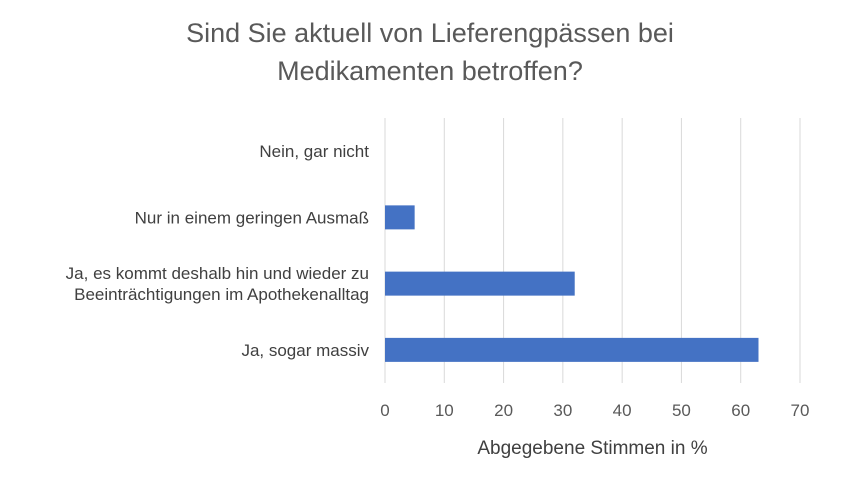 The width and height of the screenshot is (860, 484). Describe the element at coordinates (252, 217) in the screenshot. I see `category-label-2: Nur in einem geringen Ausmaß` at that location.